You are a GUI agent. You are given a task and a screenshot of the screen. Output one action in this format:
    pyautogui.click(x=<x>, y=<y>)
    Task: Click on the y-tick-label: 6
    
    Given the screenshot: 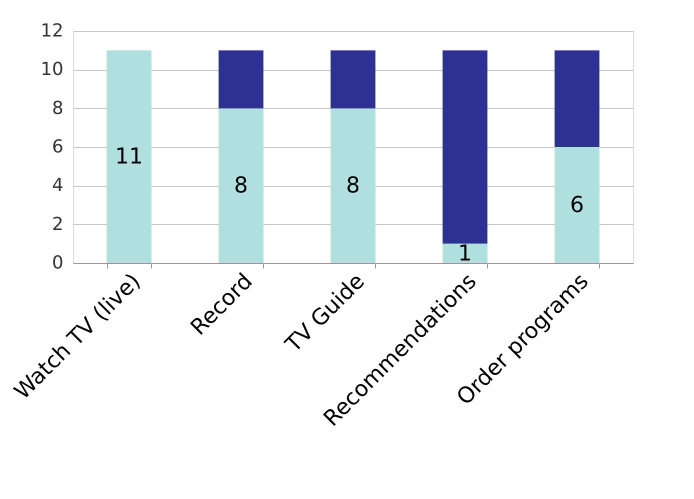 What is the action you would take?
    pyautogui.click(x=58, y=147)
    